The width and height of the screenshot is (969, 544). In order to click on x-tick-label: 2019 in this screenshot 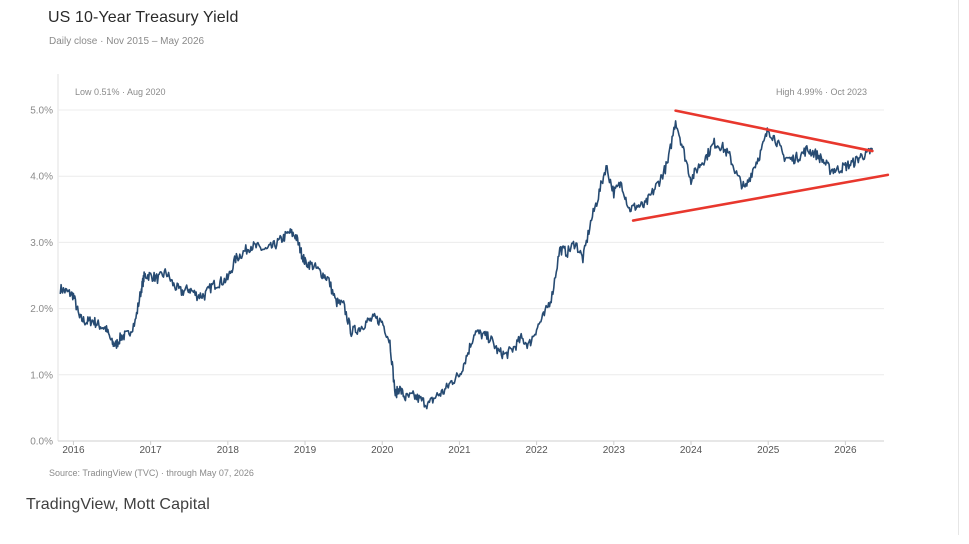, I will do `click(305, 450)`.